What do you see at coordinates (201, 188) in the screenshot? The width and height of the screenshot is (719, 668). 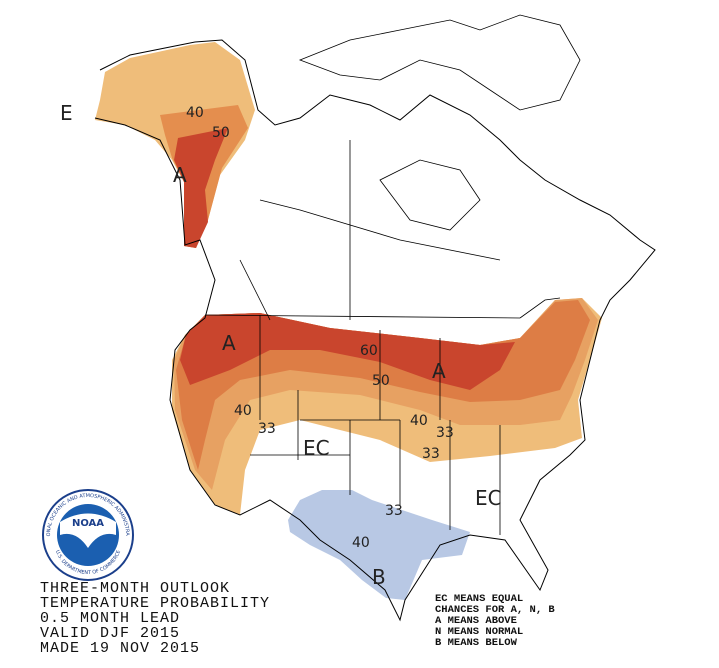 I see `above-50-region` at bounding box center [201, 188].